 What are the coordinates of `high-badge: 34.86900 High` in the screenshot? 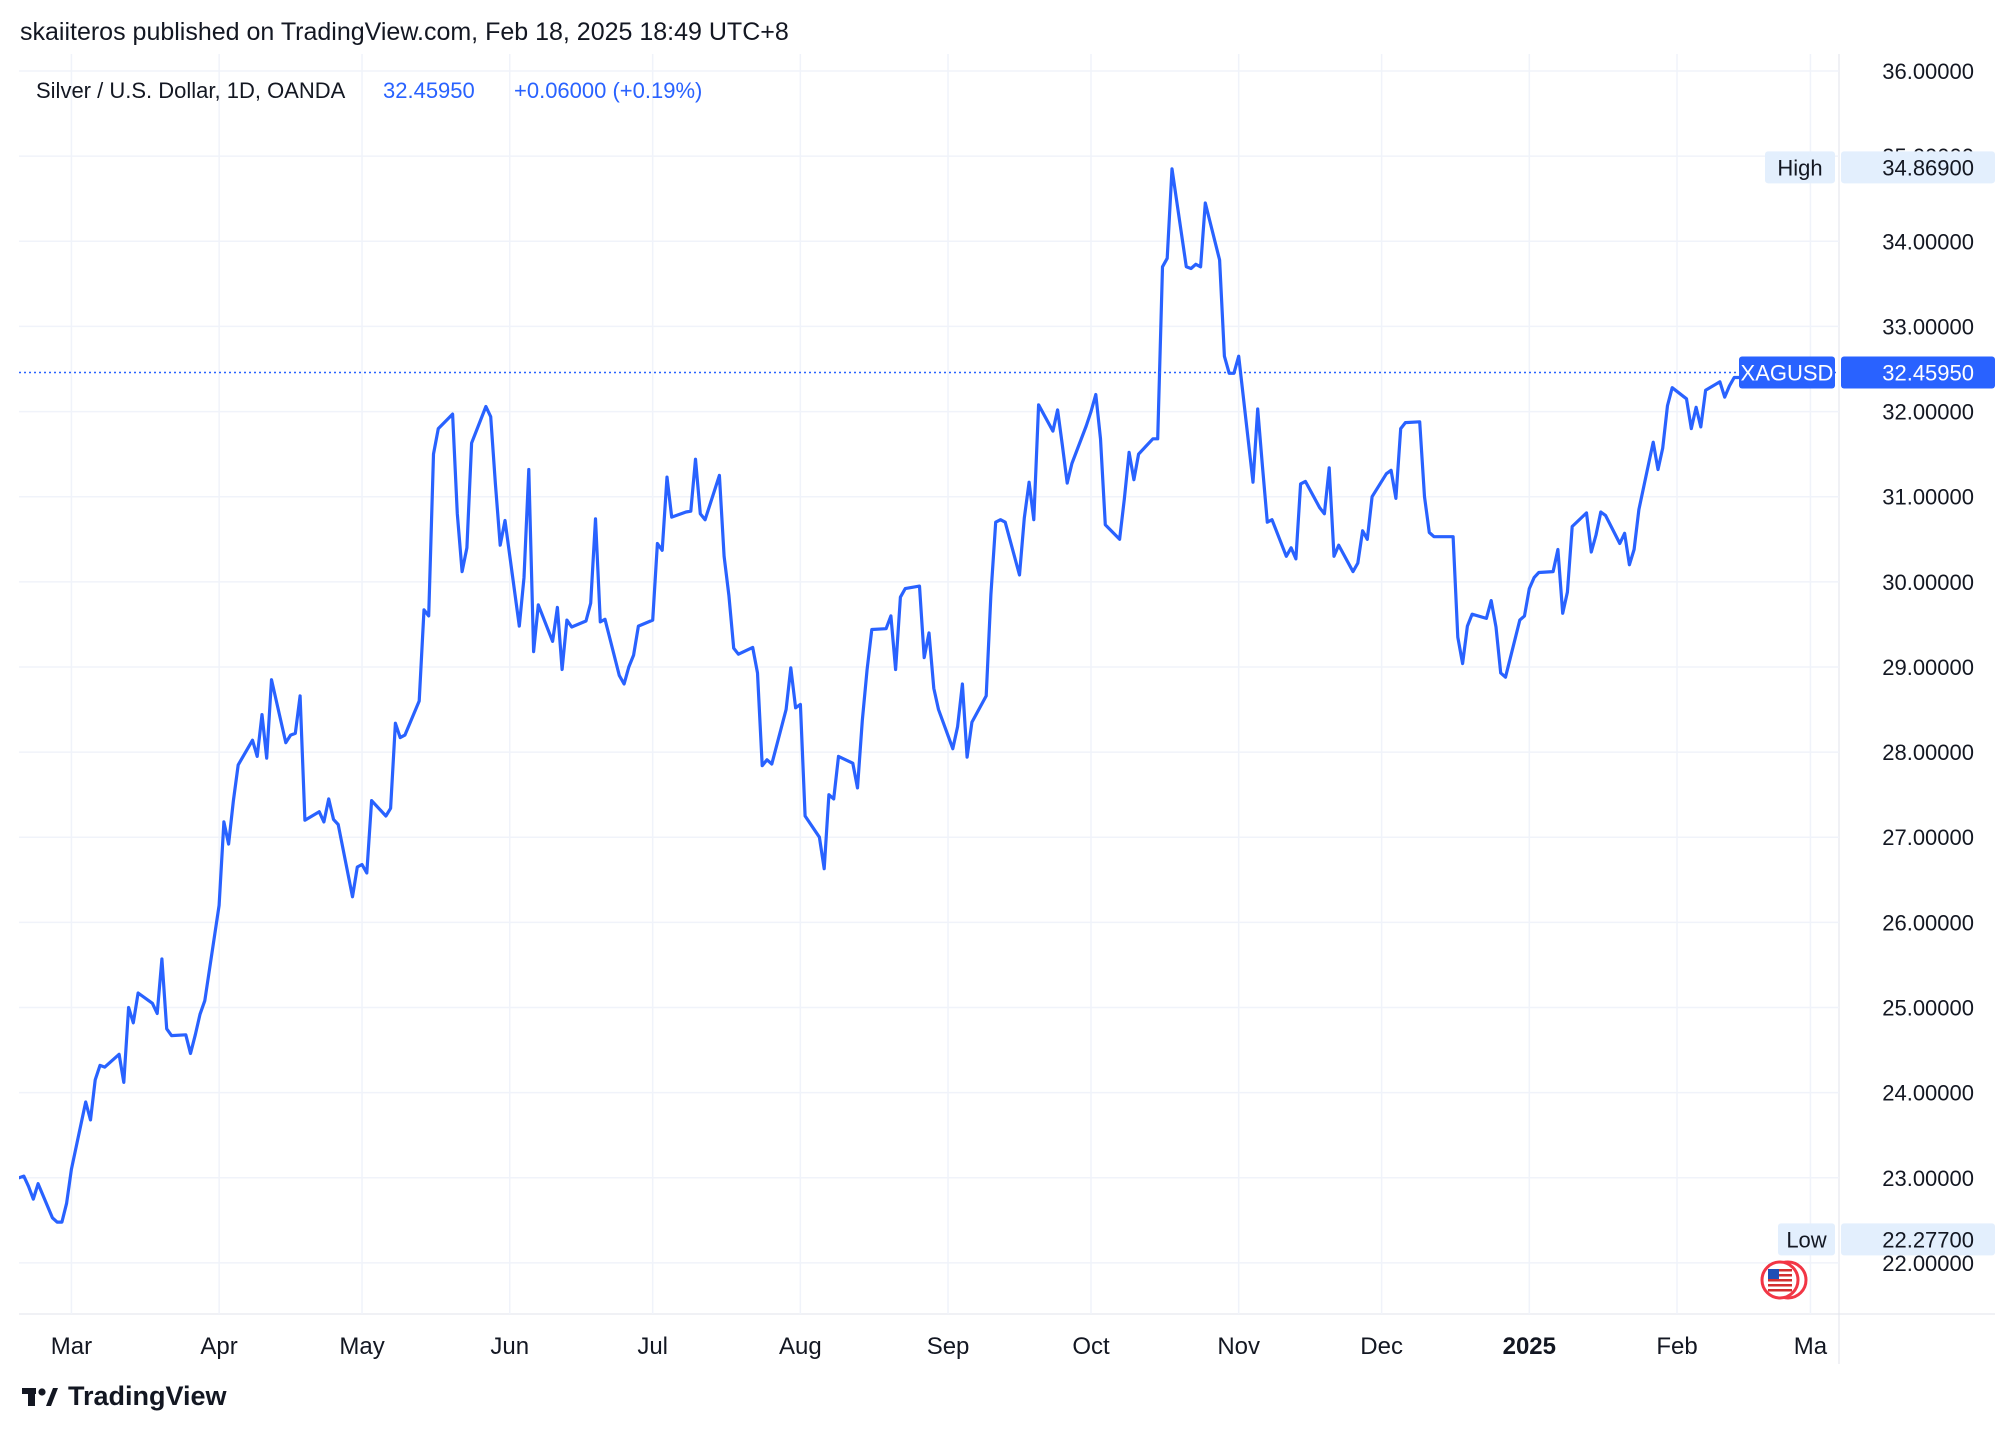 It's located at (1880, 167).